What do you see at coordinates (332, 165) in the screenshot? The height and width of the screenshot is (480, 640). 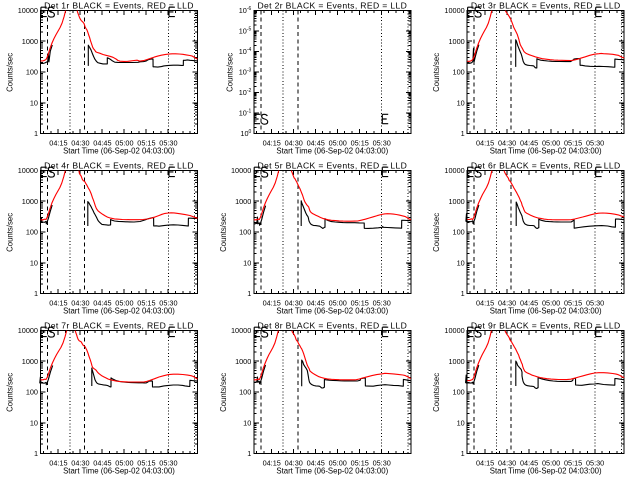 I see `svg-text:Det 5r BLACK = Events, RED = L: Det 5r BLACK = Events, RED = LLD` at bounding box center [332, 165].